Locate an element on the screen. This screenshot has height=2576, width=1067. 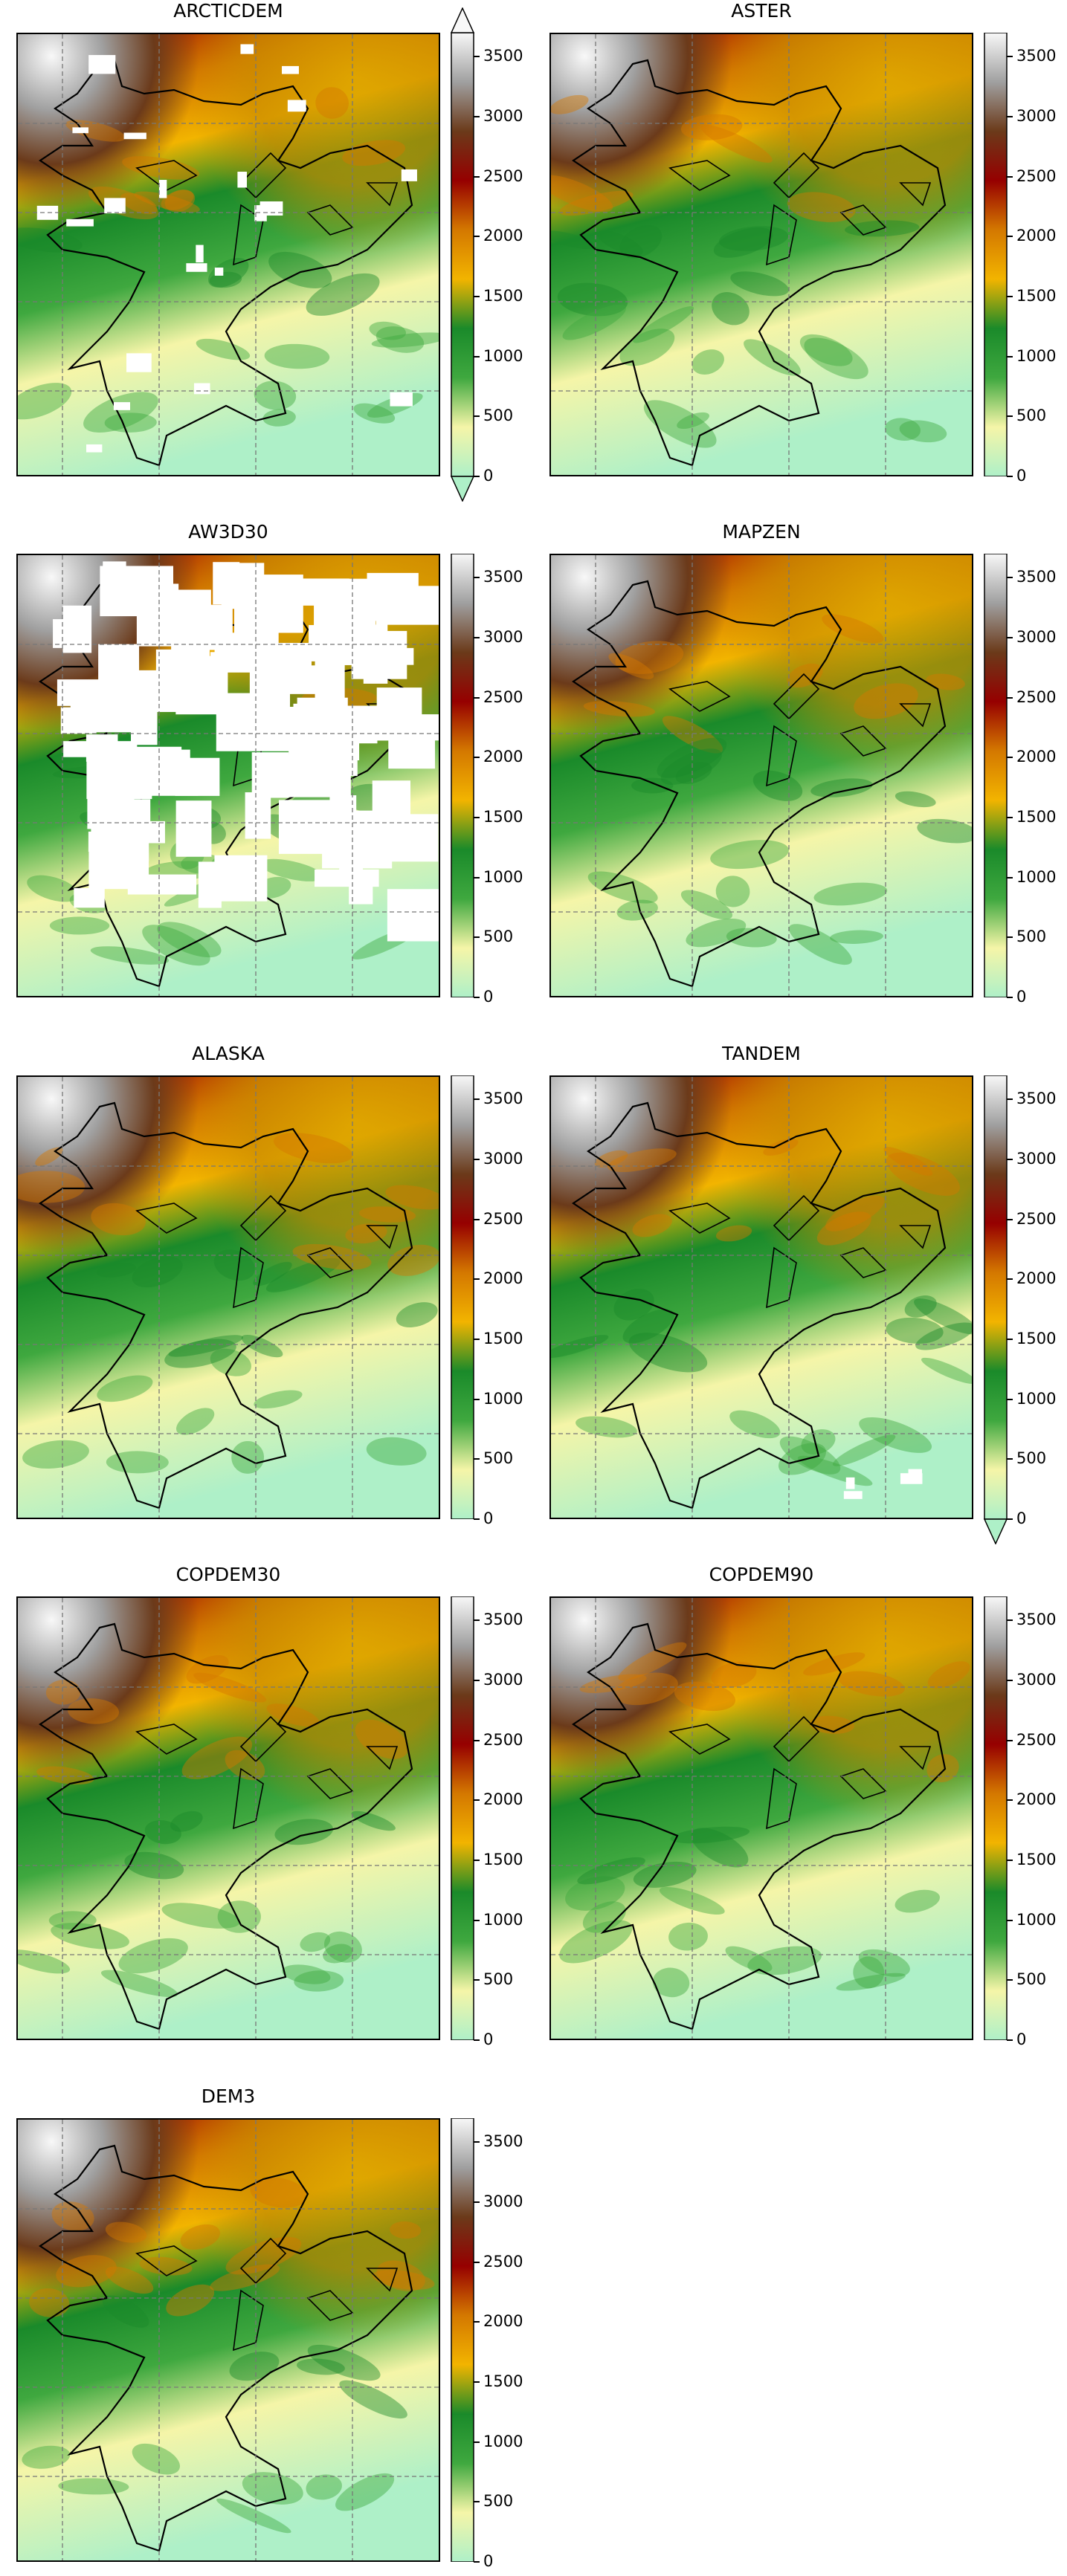
panel-title: ARCTICDEM is located at coordinates (228, 11).